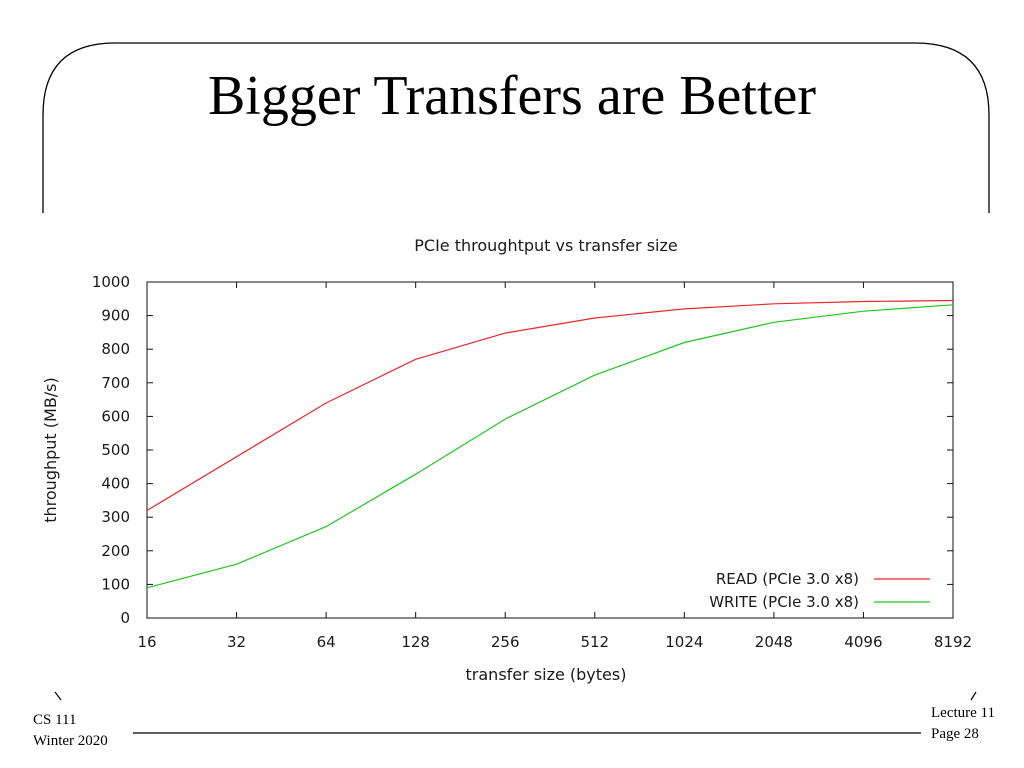 Image resolution: width=1024 pixels, height=768 pixels. What do you see at coordinates (787, 579) in the screenshot?
I see `legend-label-read: READ (PCIe 3.0 x8)` at bounding box center [787, 579].